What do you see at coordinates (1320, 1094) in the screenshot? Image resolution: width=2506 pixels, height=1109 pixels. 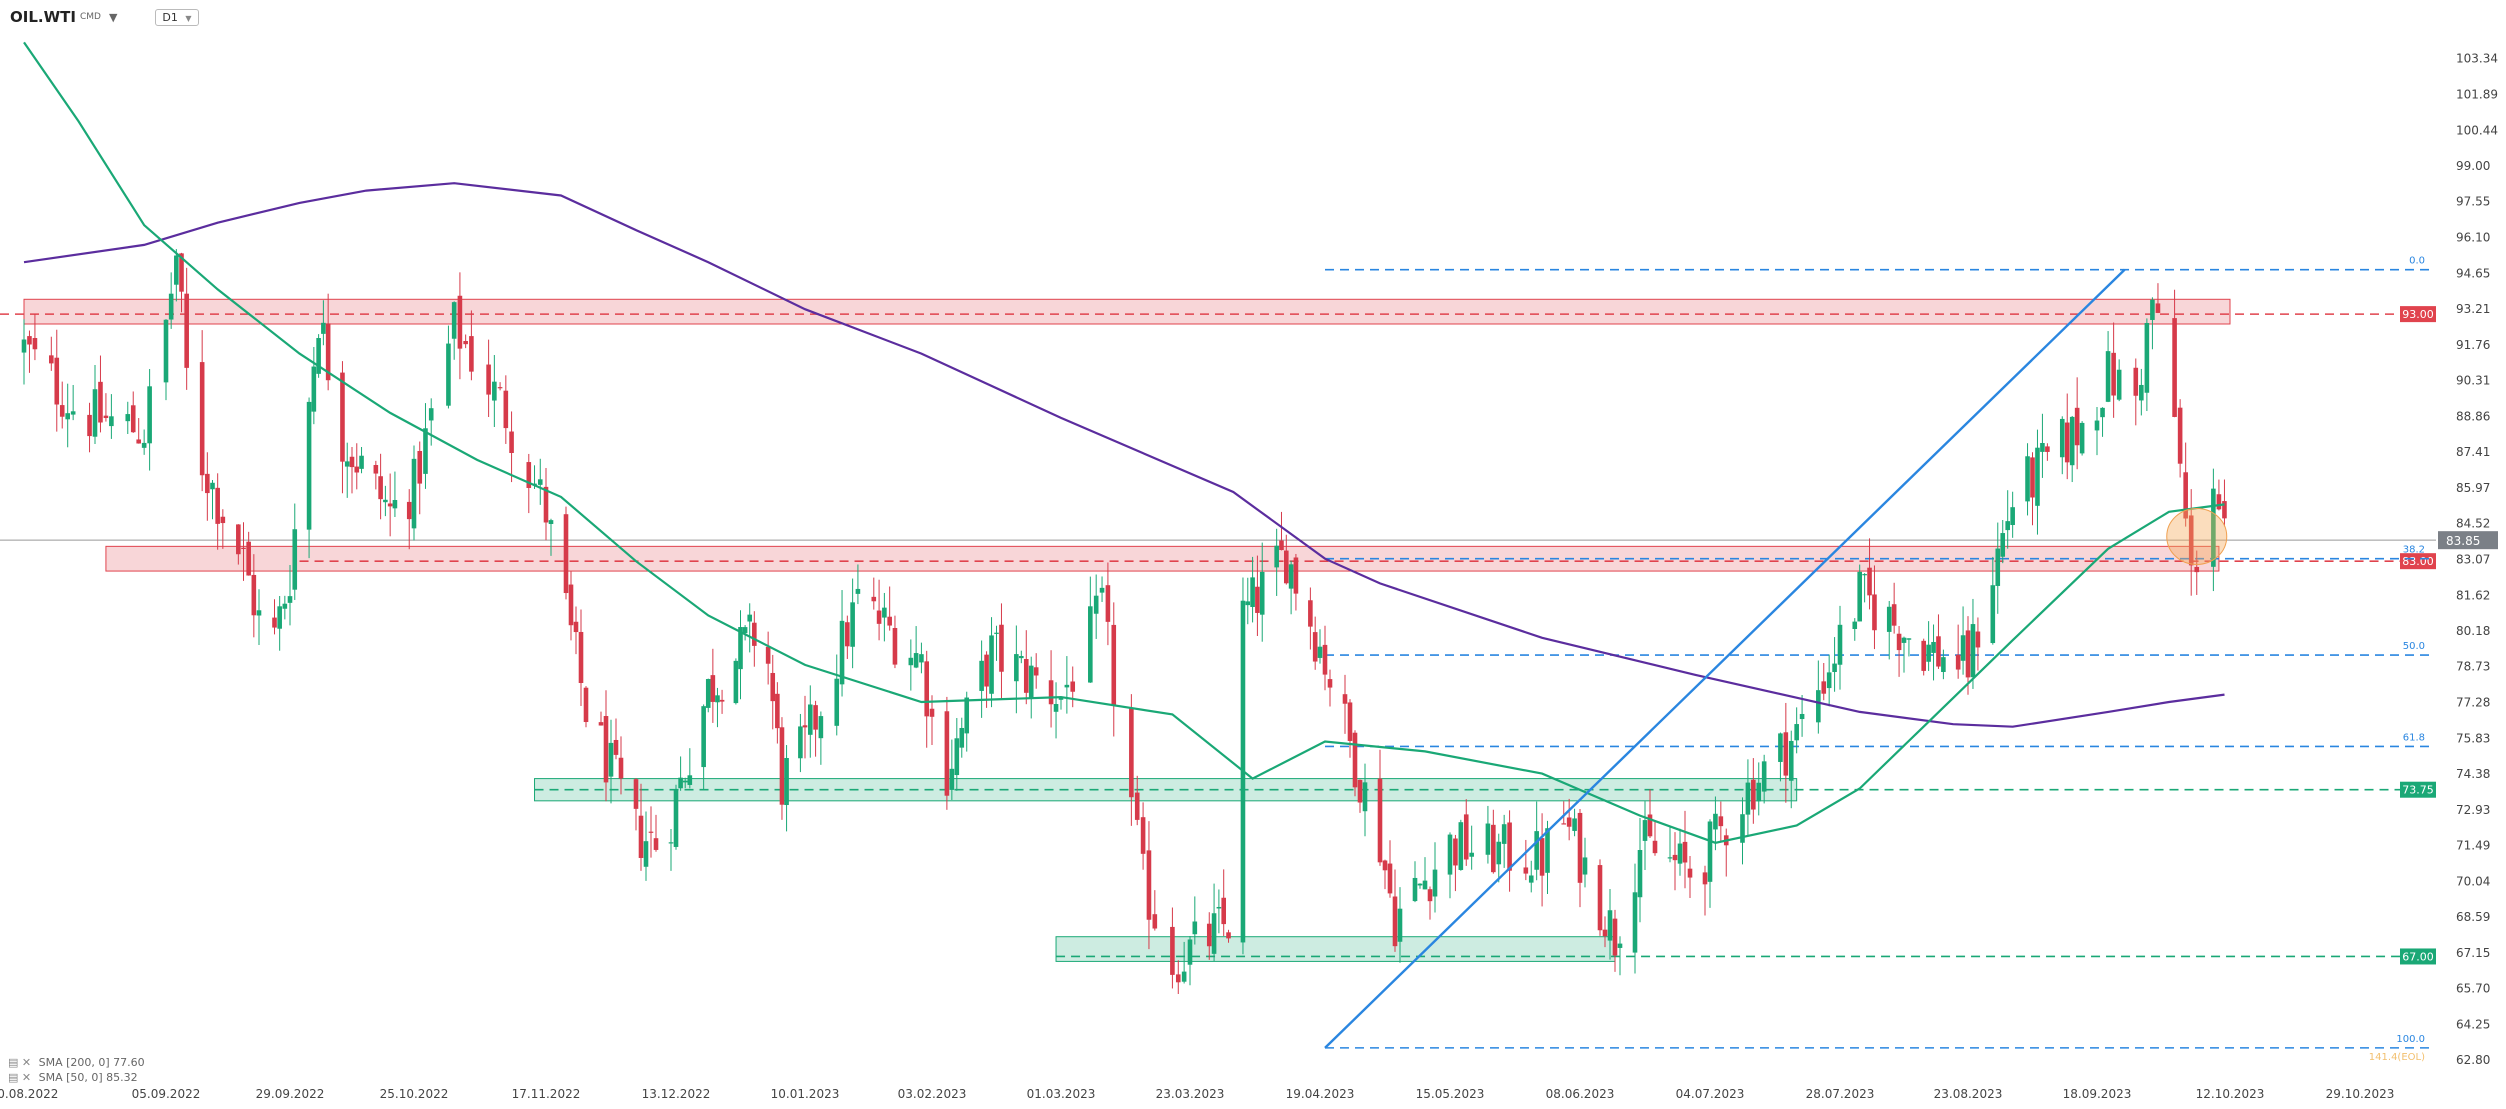 I see `x-tick-label: 19.04.2023` at bounding box center [1320, 1094].